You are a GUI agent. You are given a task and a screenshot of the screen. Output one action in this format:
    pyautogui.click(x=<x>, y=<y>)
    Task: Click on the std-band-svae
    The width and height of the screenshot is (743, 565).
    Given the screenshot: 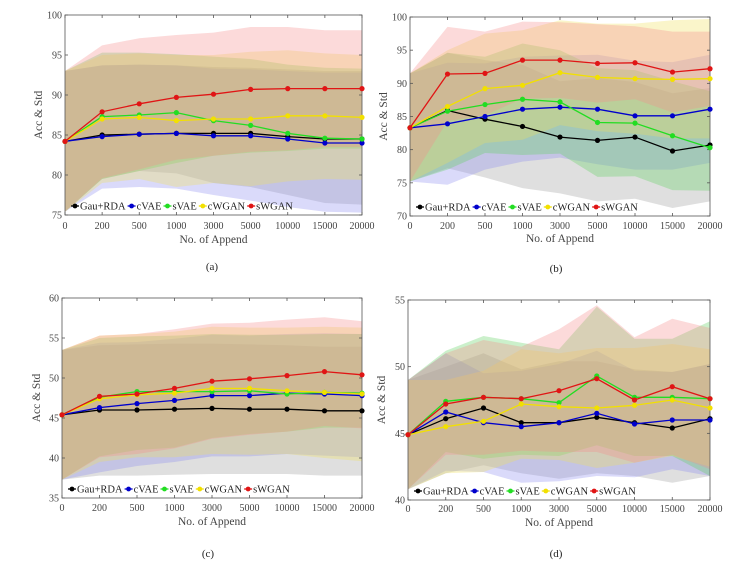 What is the action you would take?
    pyautogui.click(x=559, y=398)
    